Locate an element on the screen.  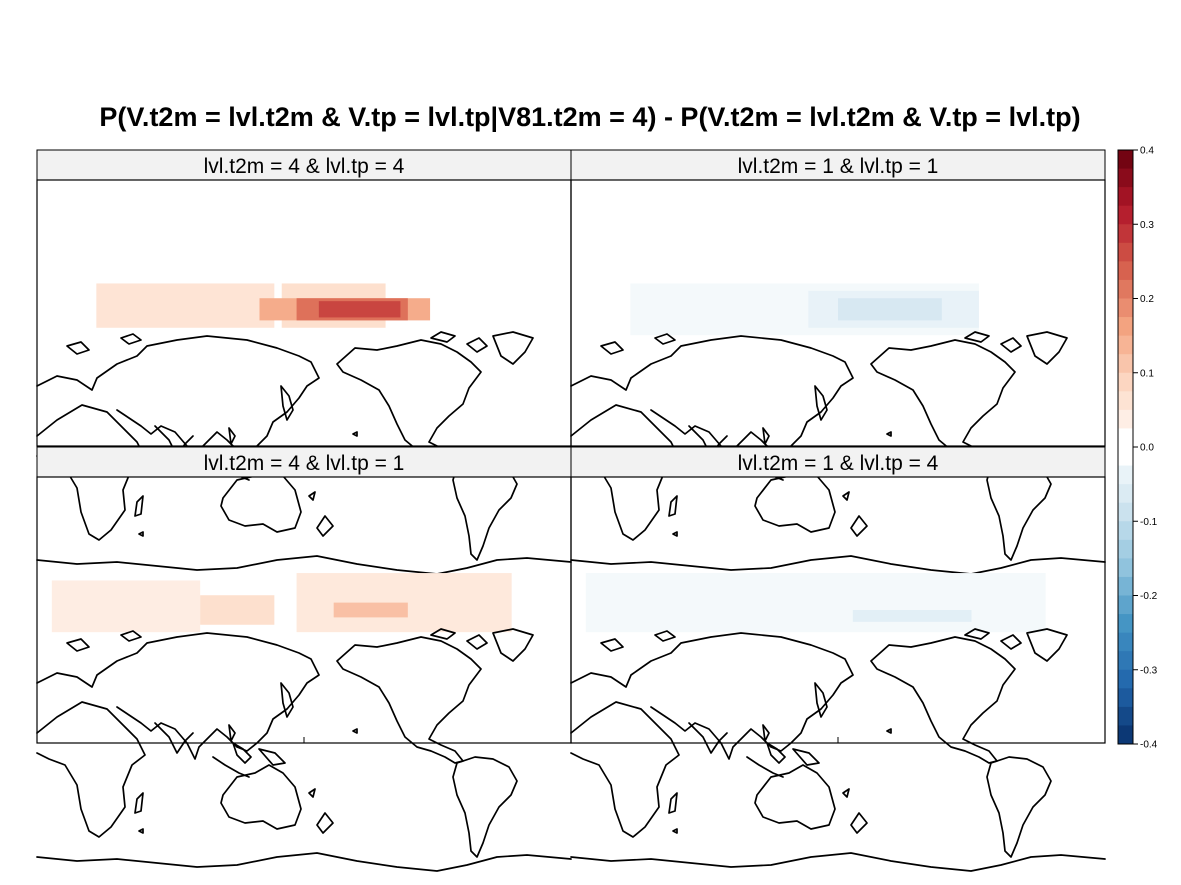
colorbar-tick-label: 0.1 is located at coordinates (1147, 373).